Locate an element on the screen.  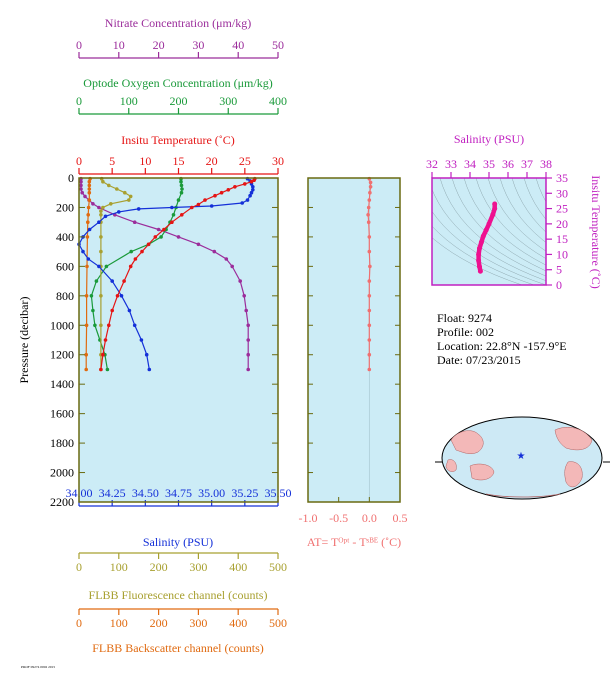
ts-density-contours is located at coordinates (524, 231).